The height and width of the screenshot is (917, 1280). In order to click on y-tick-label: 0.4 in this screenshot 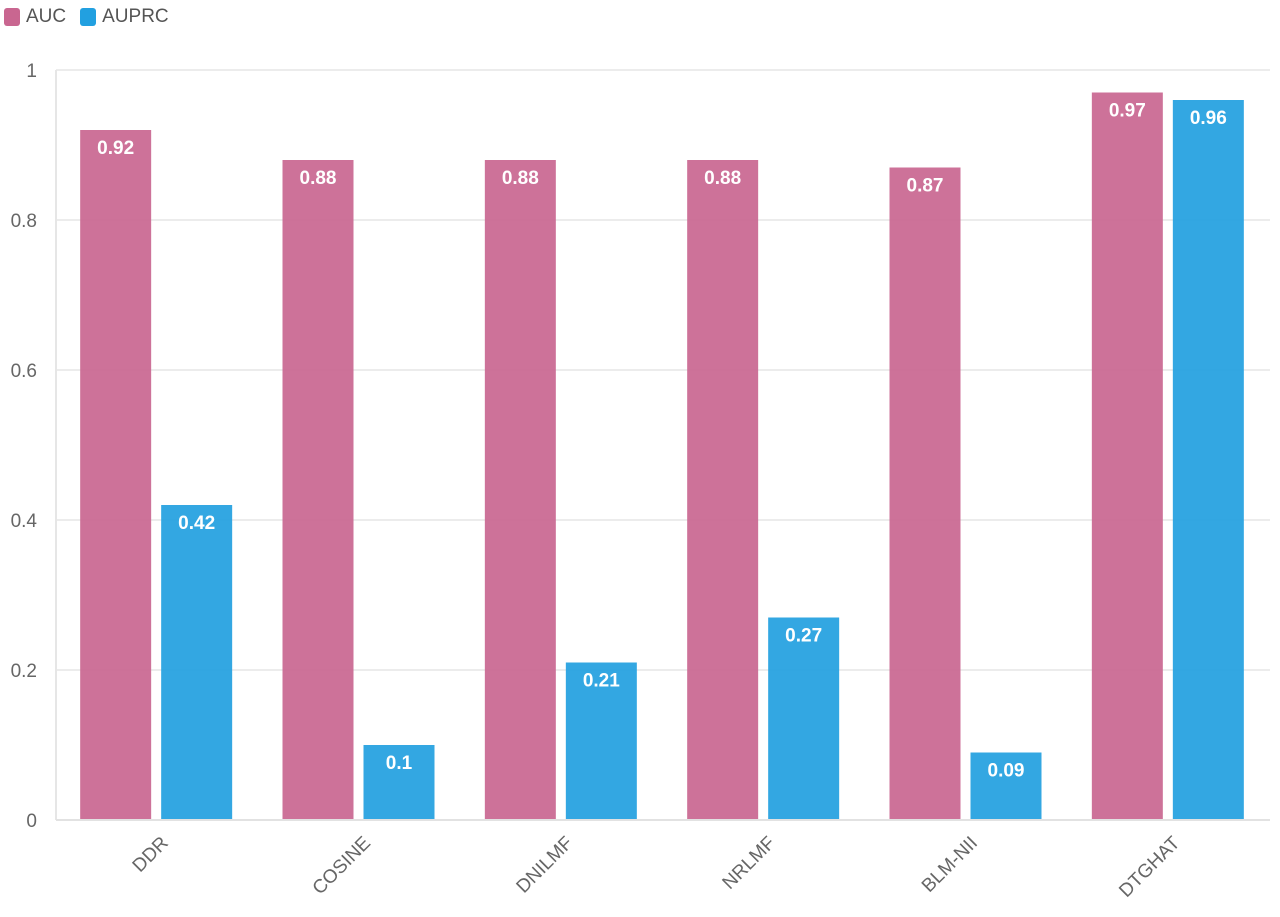, I will do `click(24, 521)`.